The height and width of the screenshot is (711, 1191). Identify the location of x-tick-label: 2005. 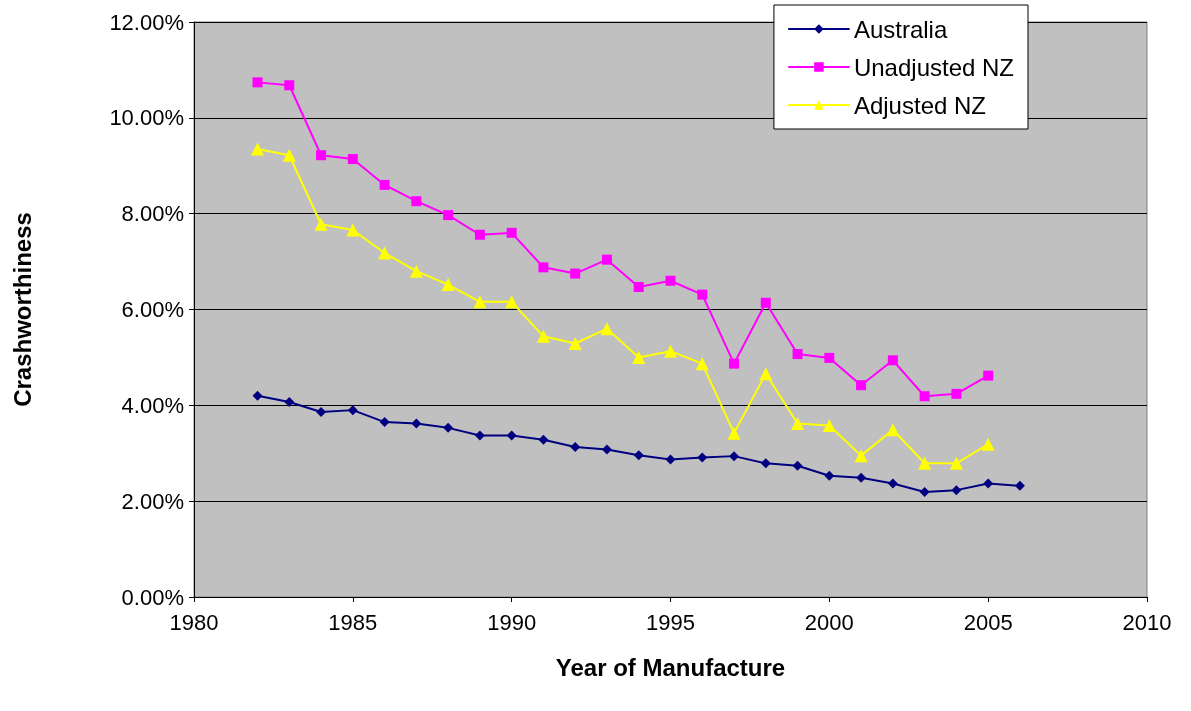
(988, 622).